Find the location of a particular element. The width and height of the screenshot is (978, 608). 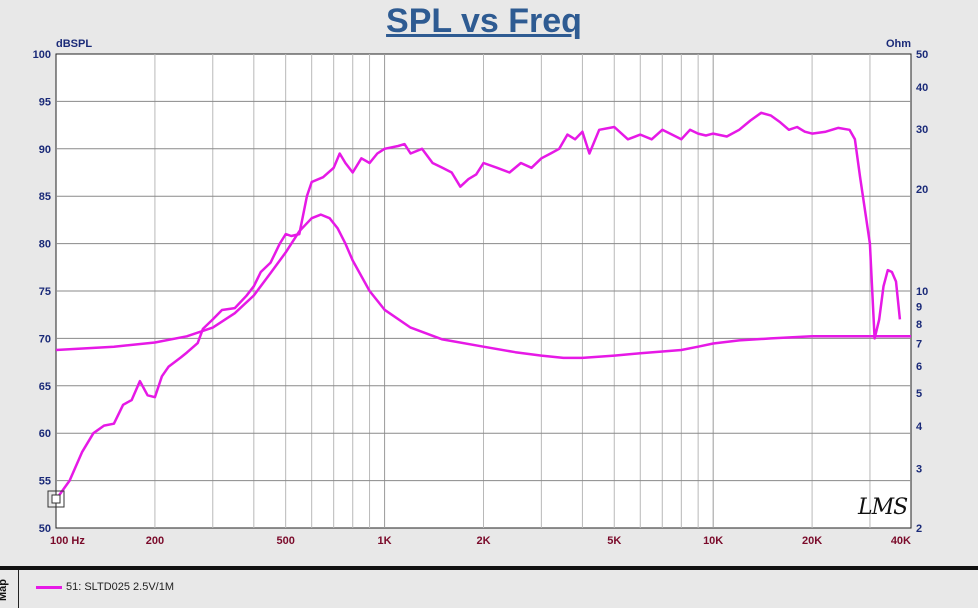

left-tick-label: 60 is located at coordinates (45, 434).